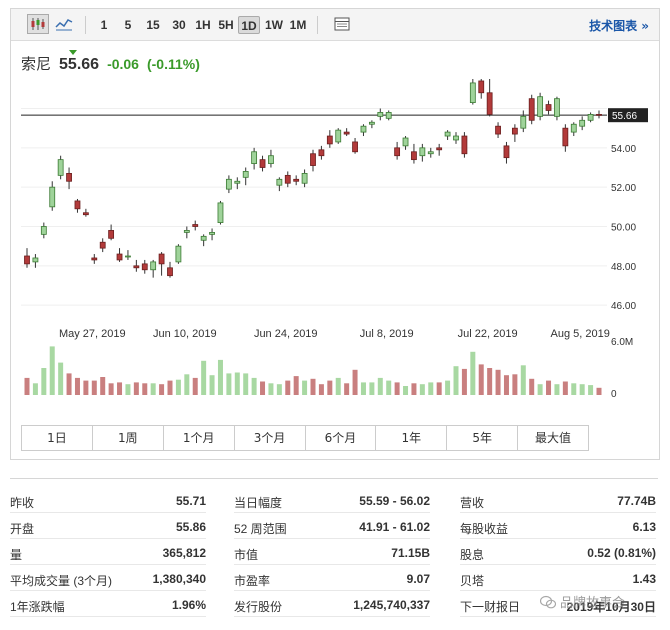 This screenshot has width=670, height=630. I want to click on stat-row: 股息 0.52 (0.81%), so click(558, 553).